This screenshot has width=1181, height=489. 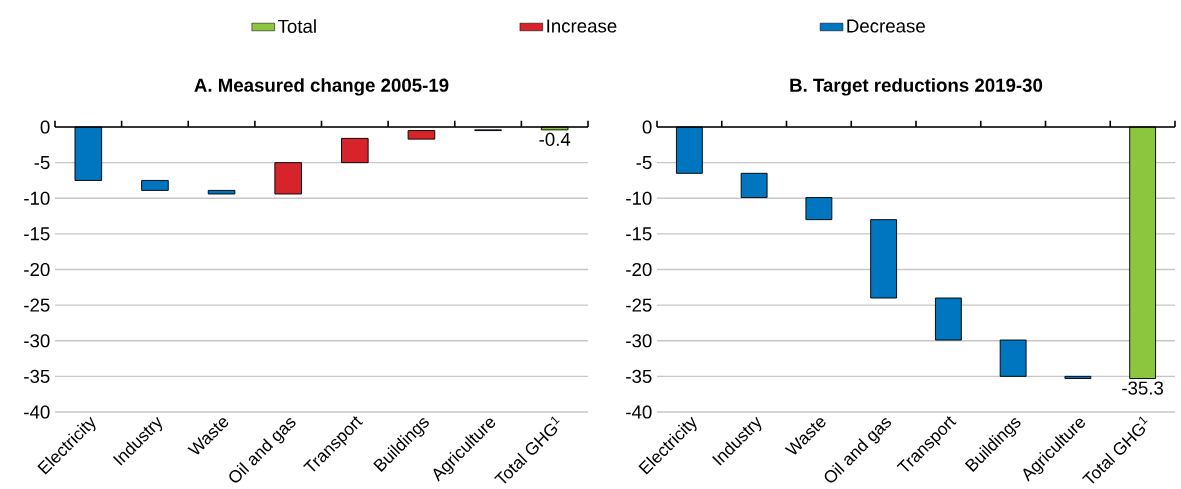 What do you see at coordinates (555, 139) in the screenshot?
I see `data-label: -0.4` at bounding box center [555, 139].